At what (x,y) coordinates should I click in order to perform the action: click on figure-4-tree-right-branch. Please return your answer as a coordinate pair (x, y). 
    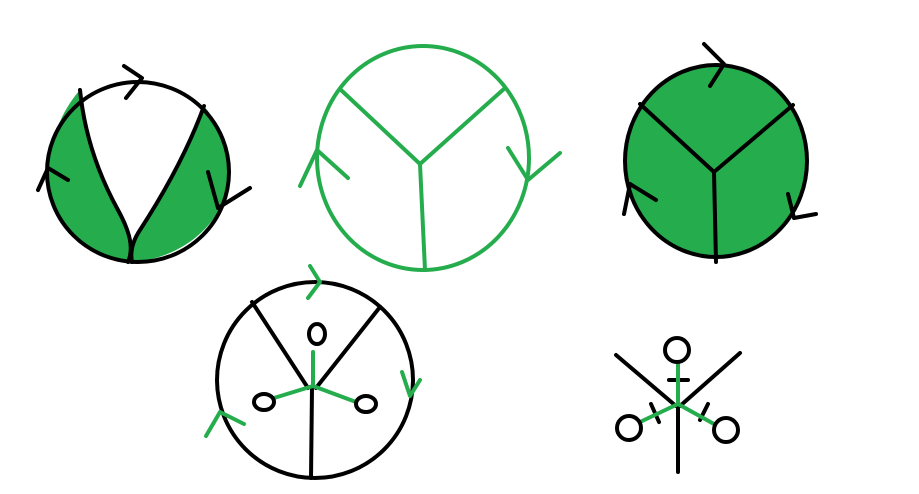
    Looking at the image, I should click on (348, 347).